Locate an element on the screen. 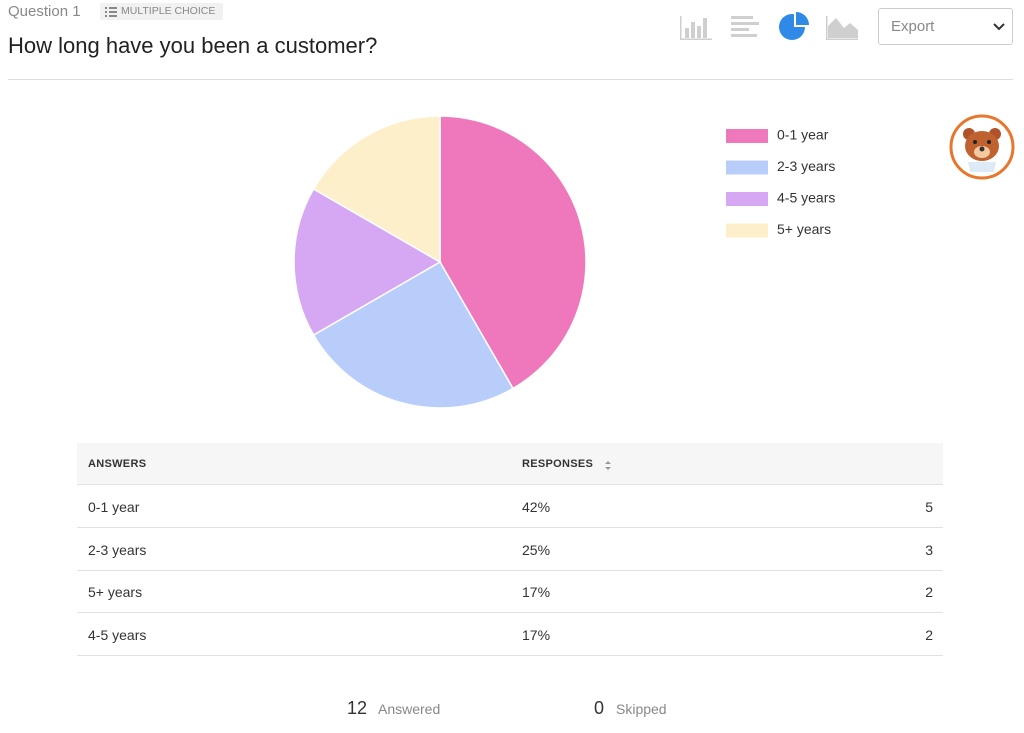 The width and height of the screenshot is (1024, 733). legend-label: 2-3 years is located at coordinates (806, 166).